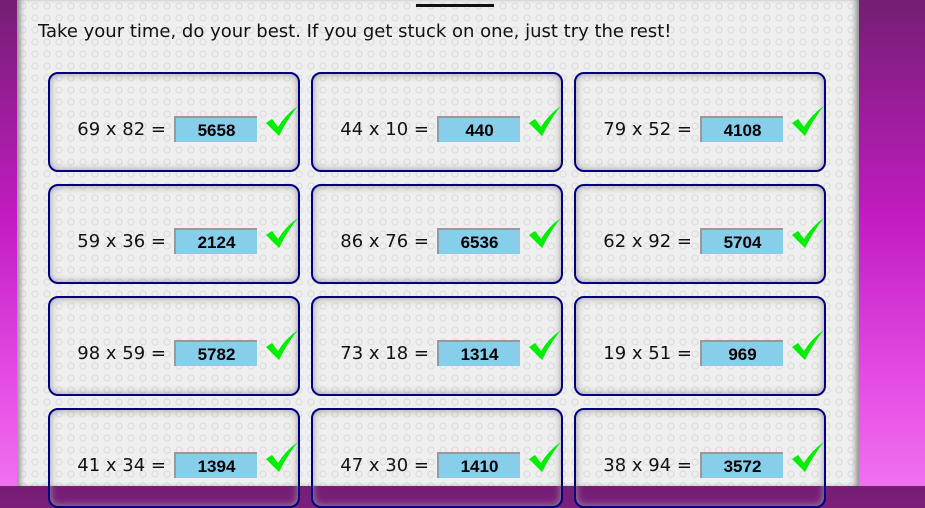  I want to click on question-text: 73 x 18 =, so click(384, 353).